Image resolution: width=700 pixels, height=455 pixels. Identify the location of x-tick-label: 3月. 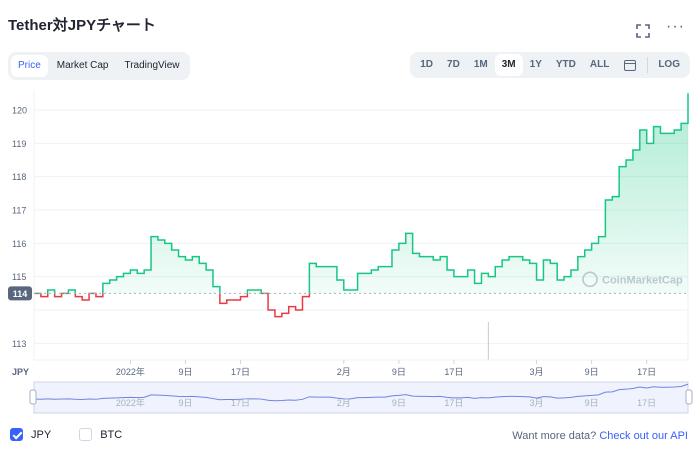
(537, 372).